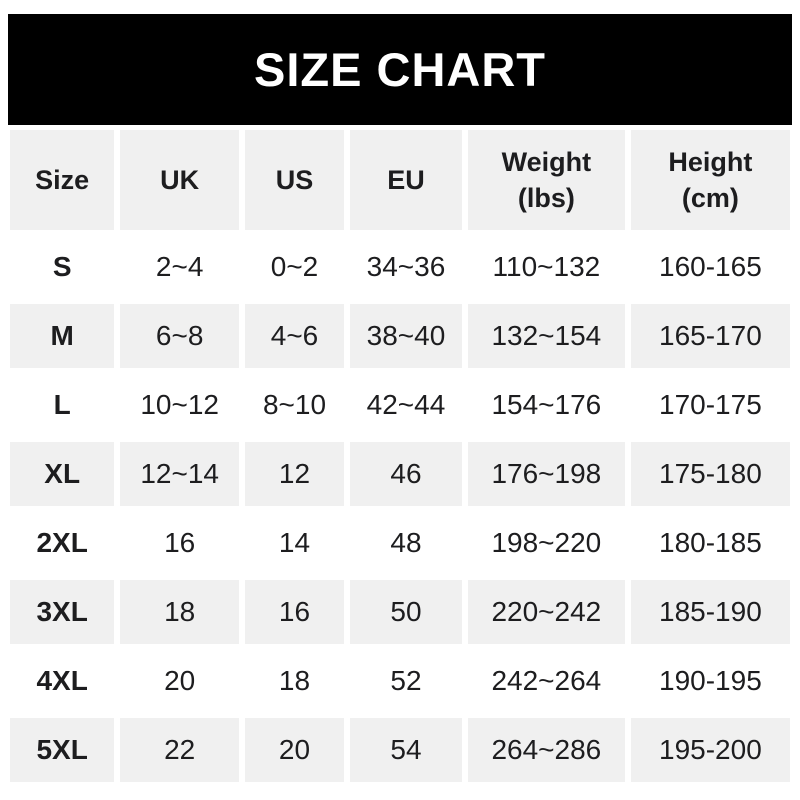 The height and width of the screenshot is (800, 800). I want to click on cell-weight: 198~220, so click(546, 543).